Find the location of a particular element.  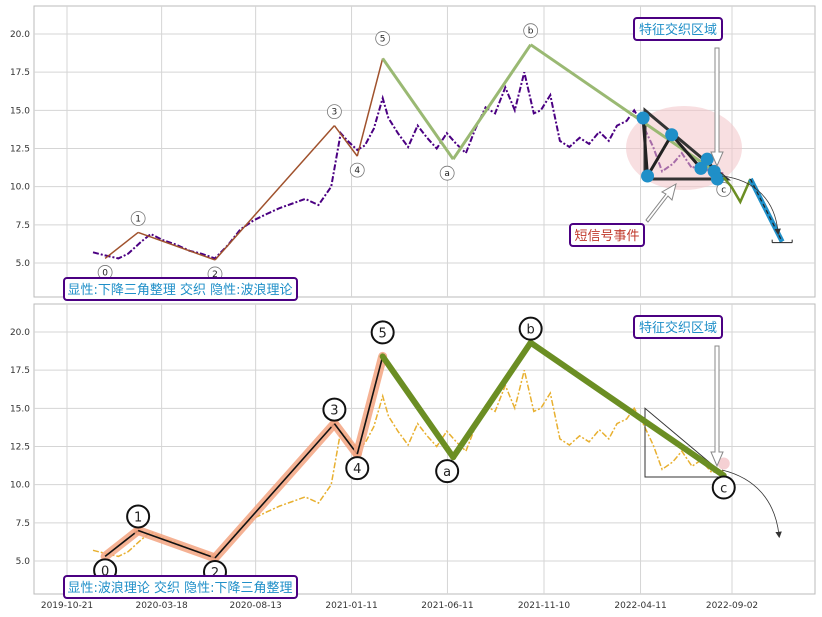

triangle-pattern is located at coordinates (686, 442).